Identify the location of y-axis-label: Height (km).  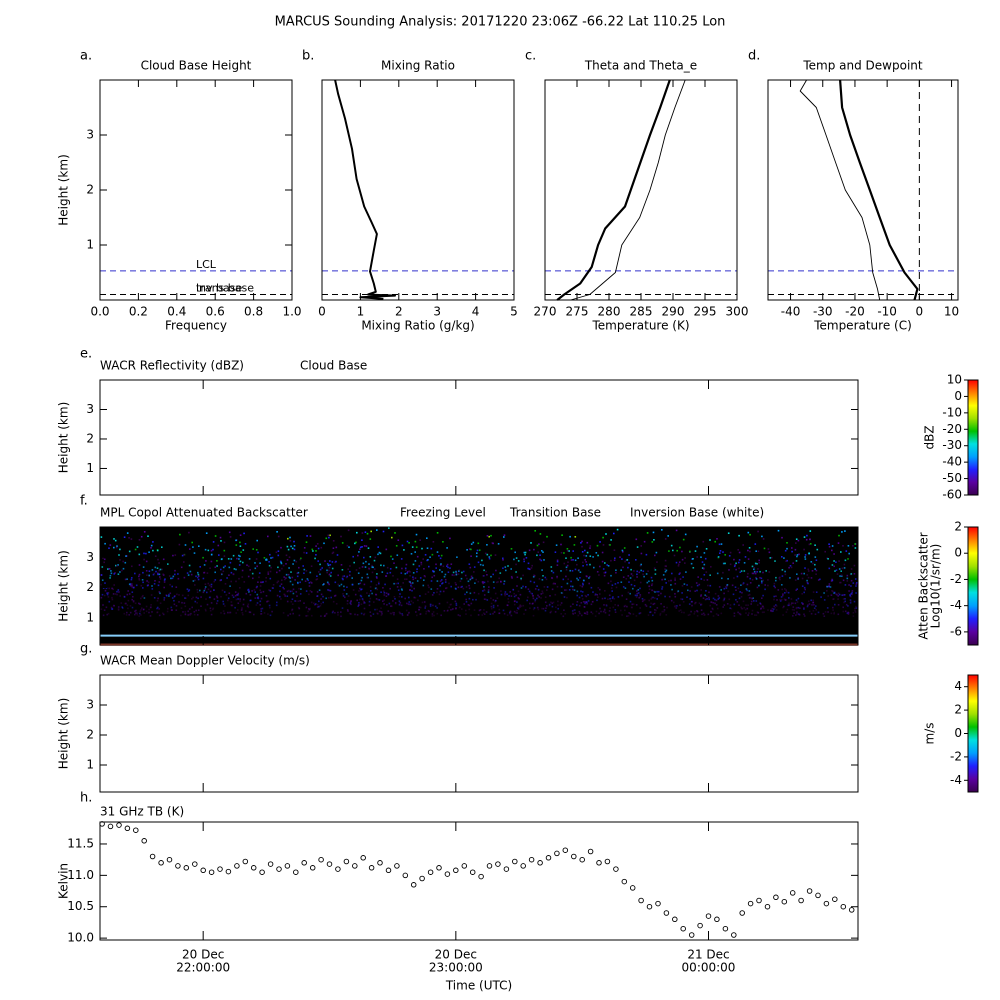
(64, 733).